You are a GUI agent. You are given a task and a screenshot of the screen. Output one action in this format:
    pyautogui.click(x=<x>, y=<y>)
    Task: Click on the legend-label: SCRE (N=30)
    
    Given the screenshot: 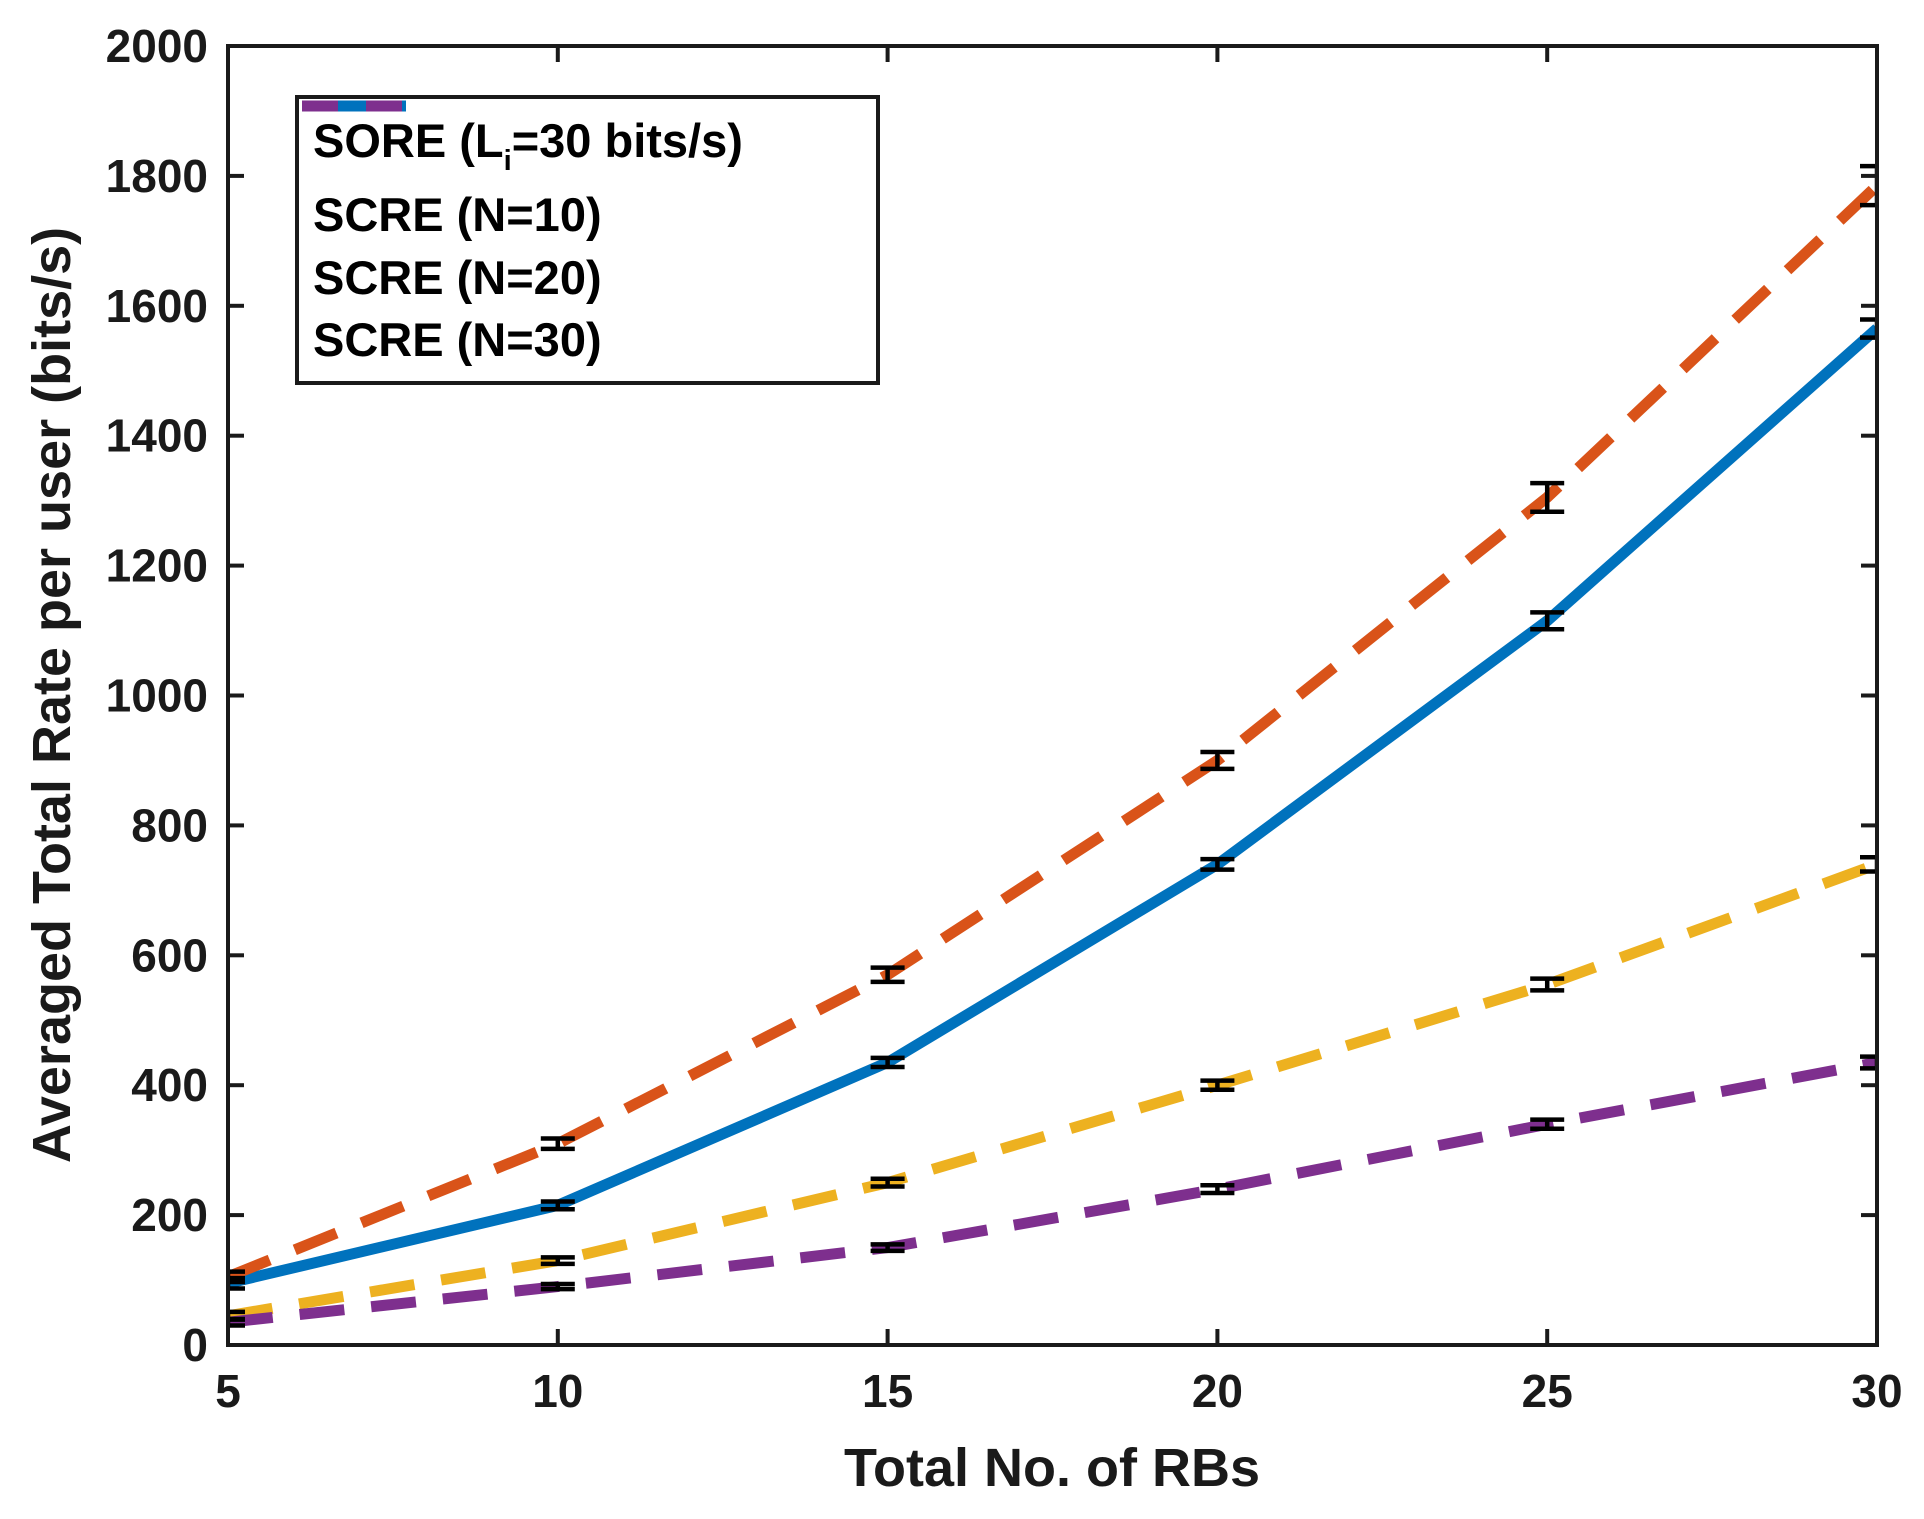 What is the action you would take?
    pyautogui.click(x=457, y=340)
    